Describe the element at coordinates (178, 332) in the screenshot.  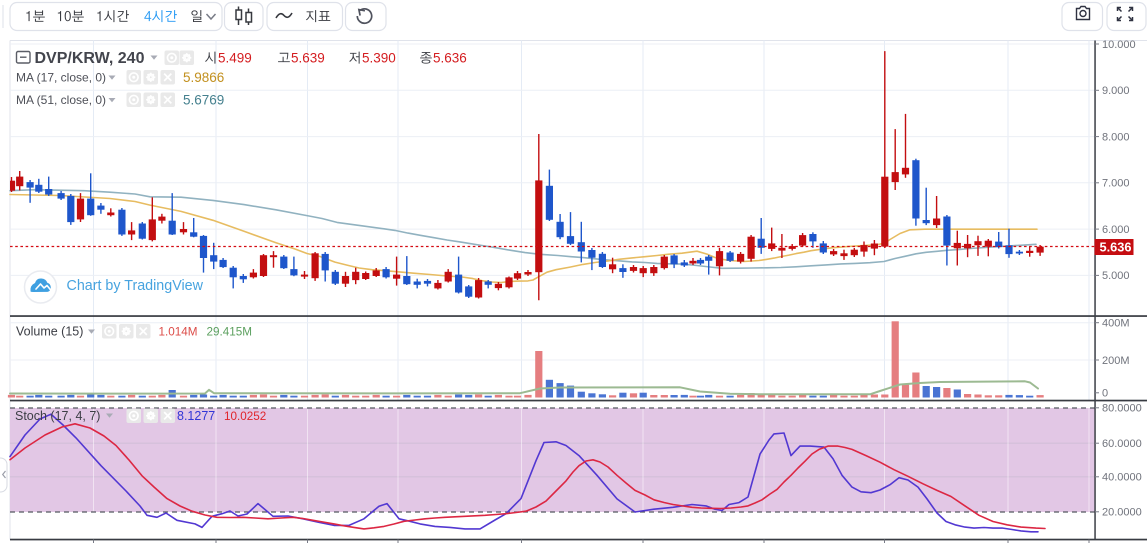
I see `svg-text: 1.014M` at that location.